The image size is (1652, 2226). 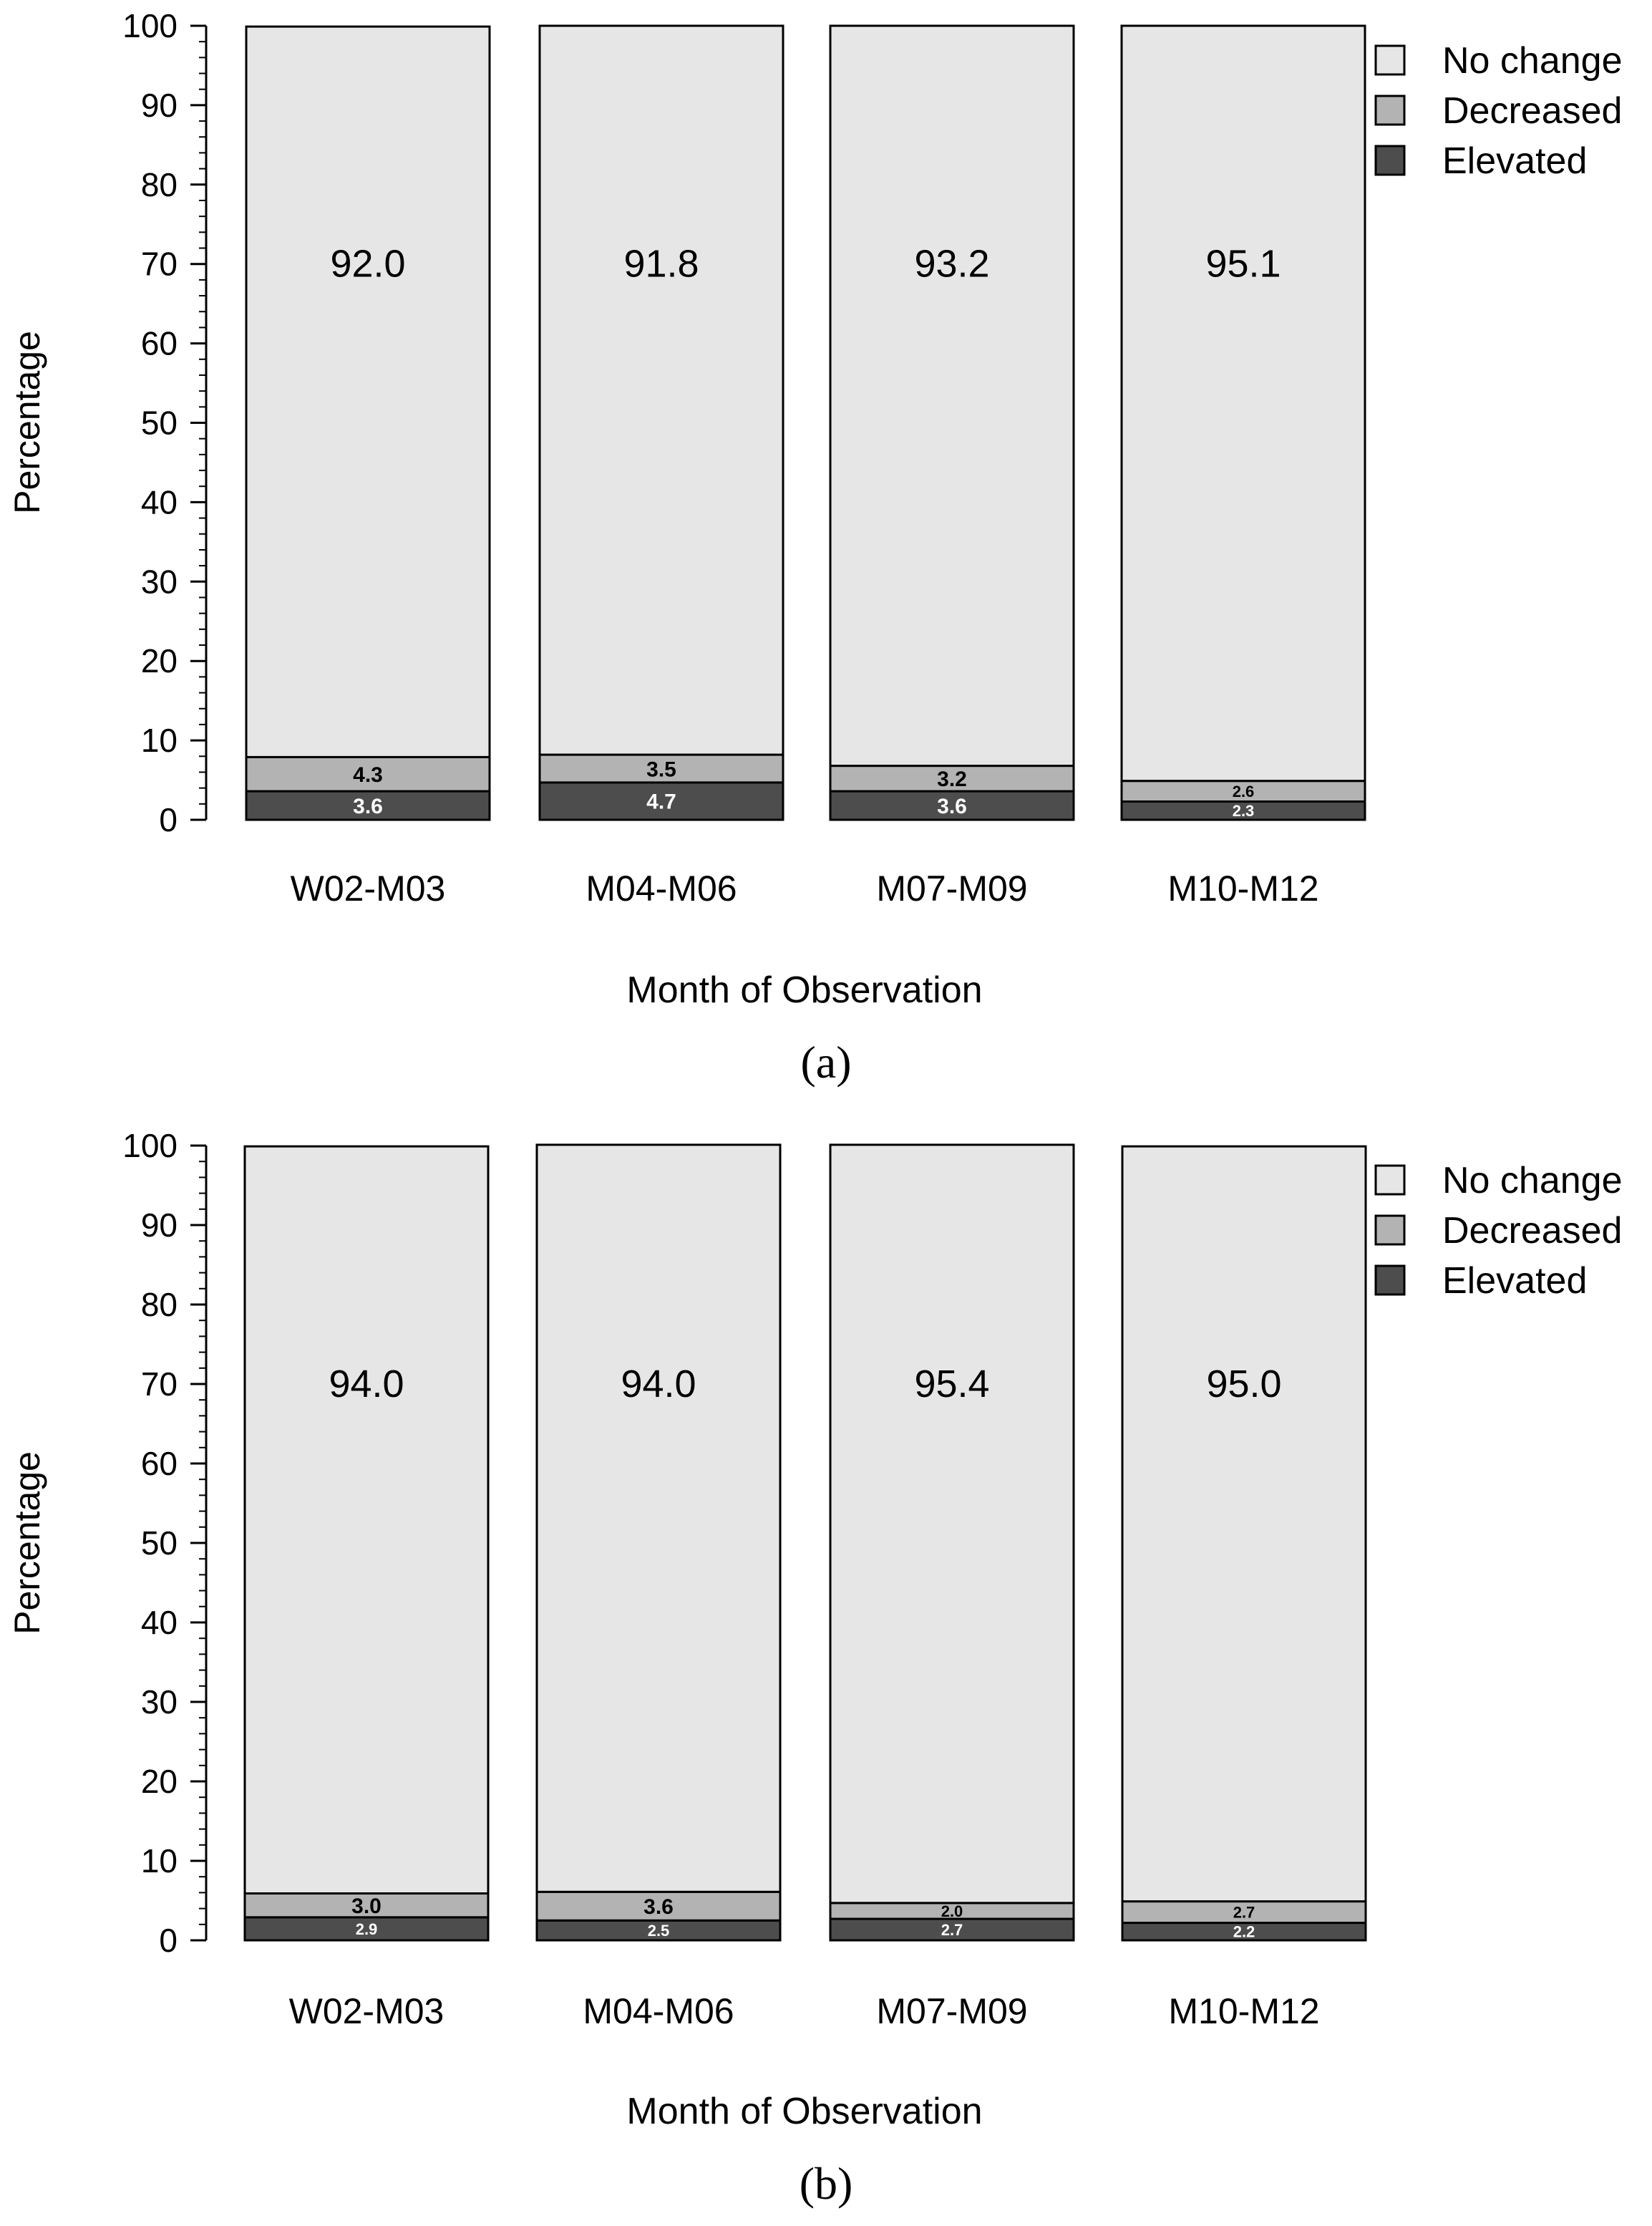 I want to click on panel-label: (a), so click(x=825, y=1062).